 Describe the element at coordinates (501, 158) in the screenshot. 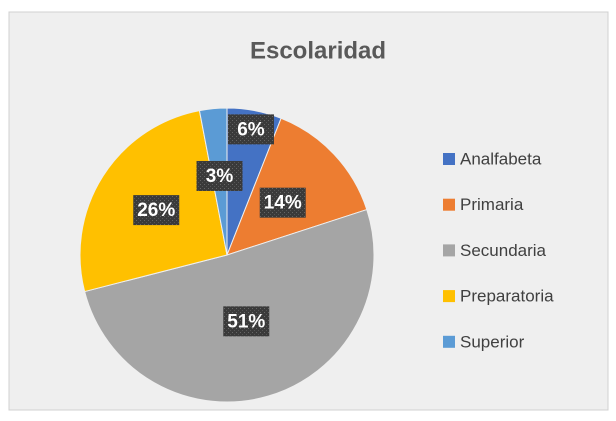

I see `legend-label: Analfabeta` at that location.